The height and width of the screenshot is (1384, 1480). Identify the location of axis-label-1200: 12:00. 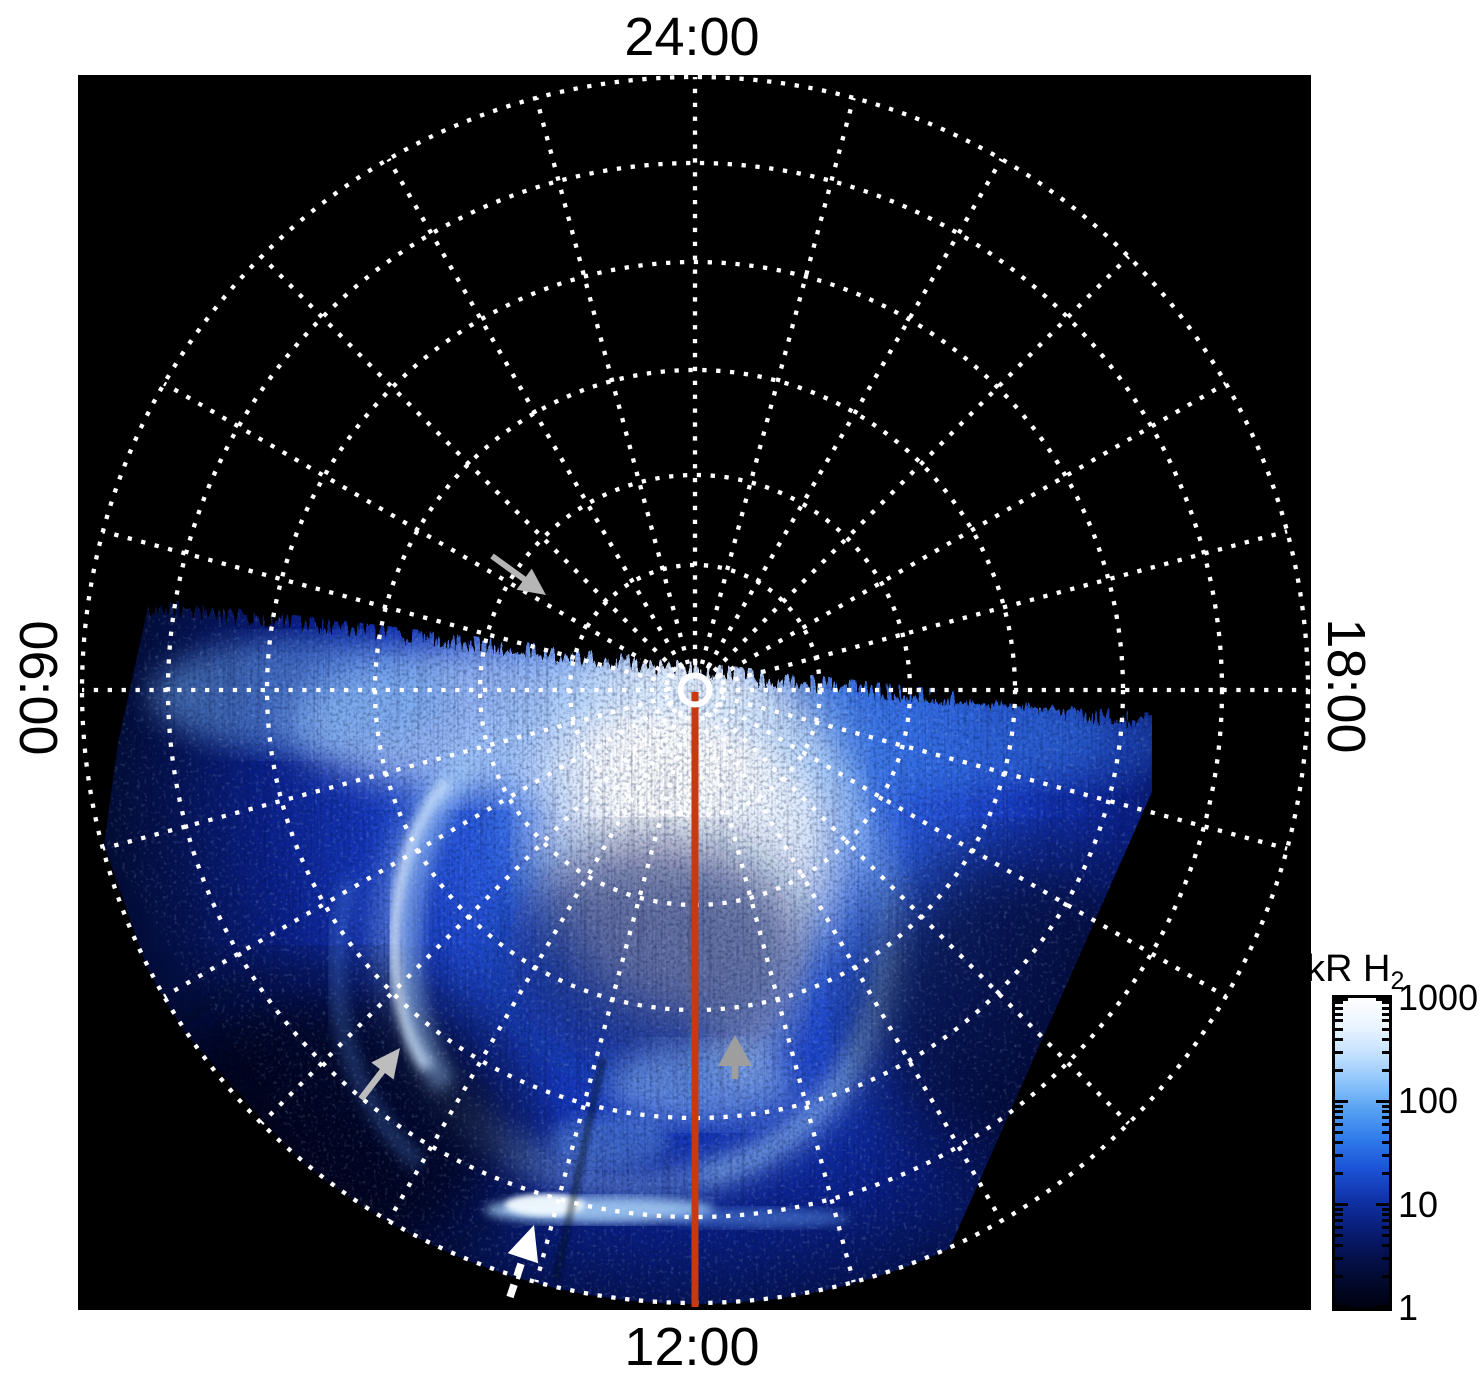
(692, 1347).